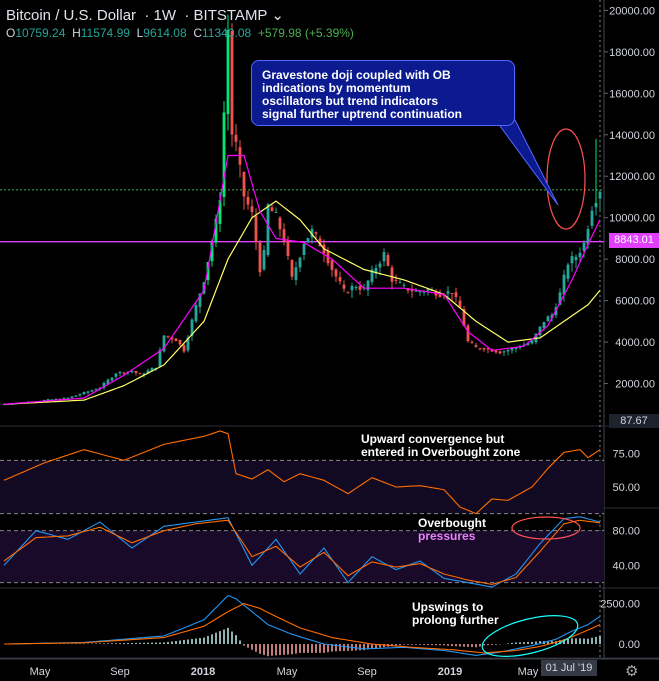 The height and width of the screenshot is (681, 659). Describe the element at coordinates (367, 672) in the screenshot. I see `time-axis-tick-label: Sep` at that location.